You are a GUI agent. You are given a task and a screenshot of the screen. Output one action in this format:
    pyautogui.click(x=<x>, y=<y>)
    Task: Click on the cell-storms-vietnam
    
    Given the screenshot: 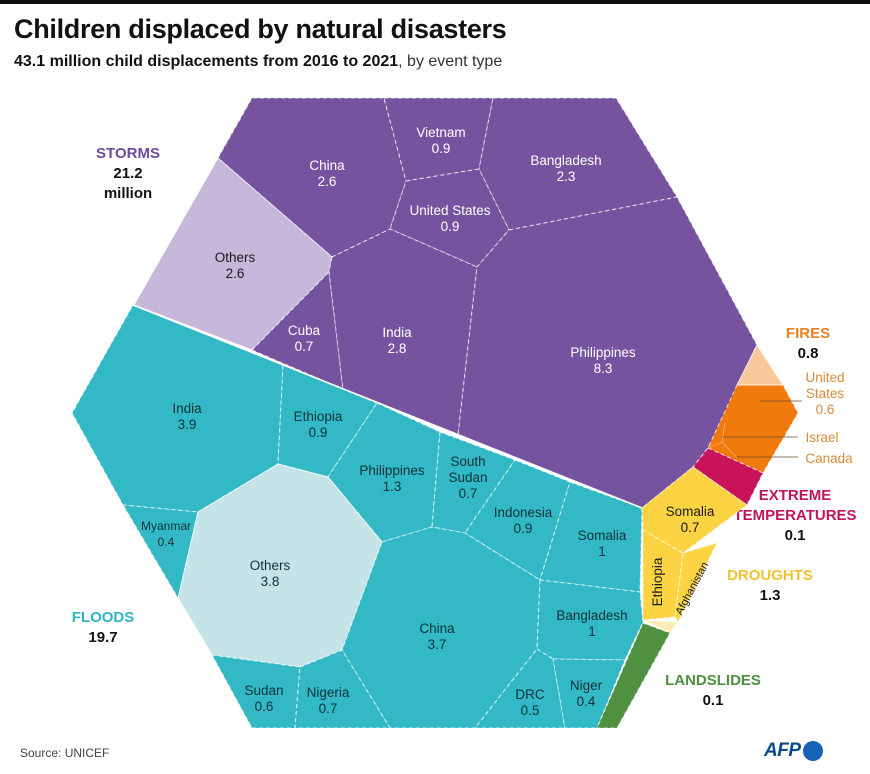 What is the action you would take?
    pyautogui.click(x=438, y=139)
    